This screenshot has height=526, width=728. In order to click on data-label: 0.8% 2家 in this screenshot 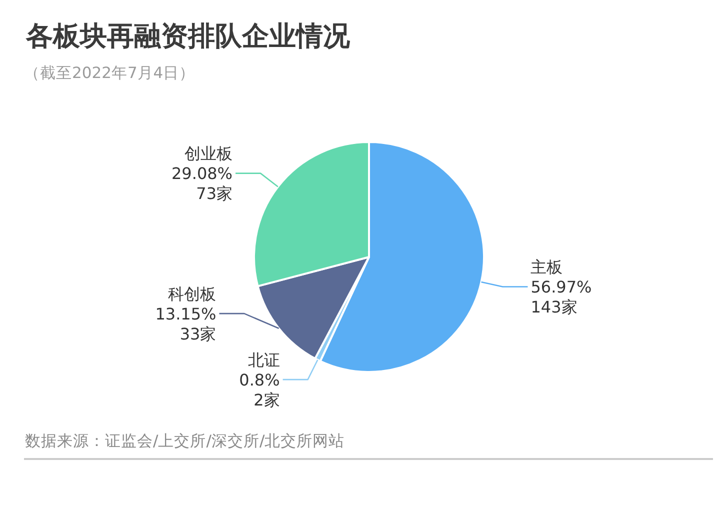, I will do `click(259, 390)`.